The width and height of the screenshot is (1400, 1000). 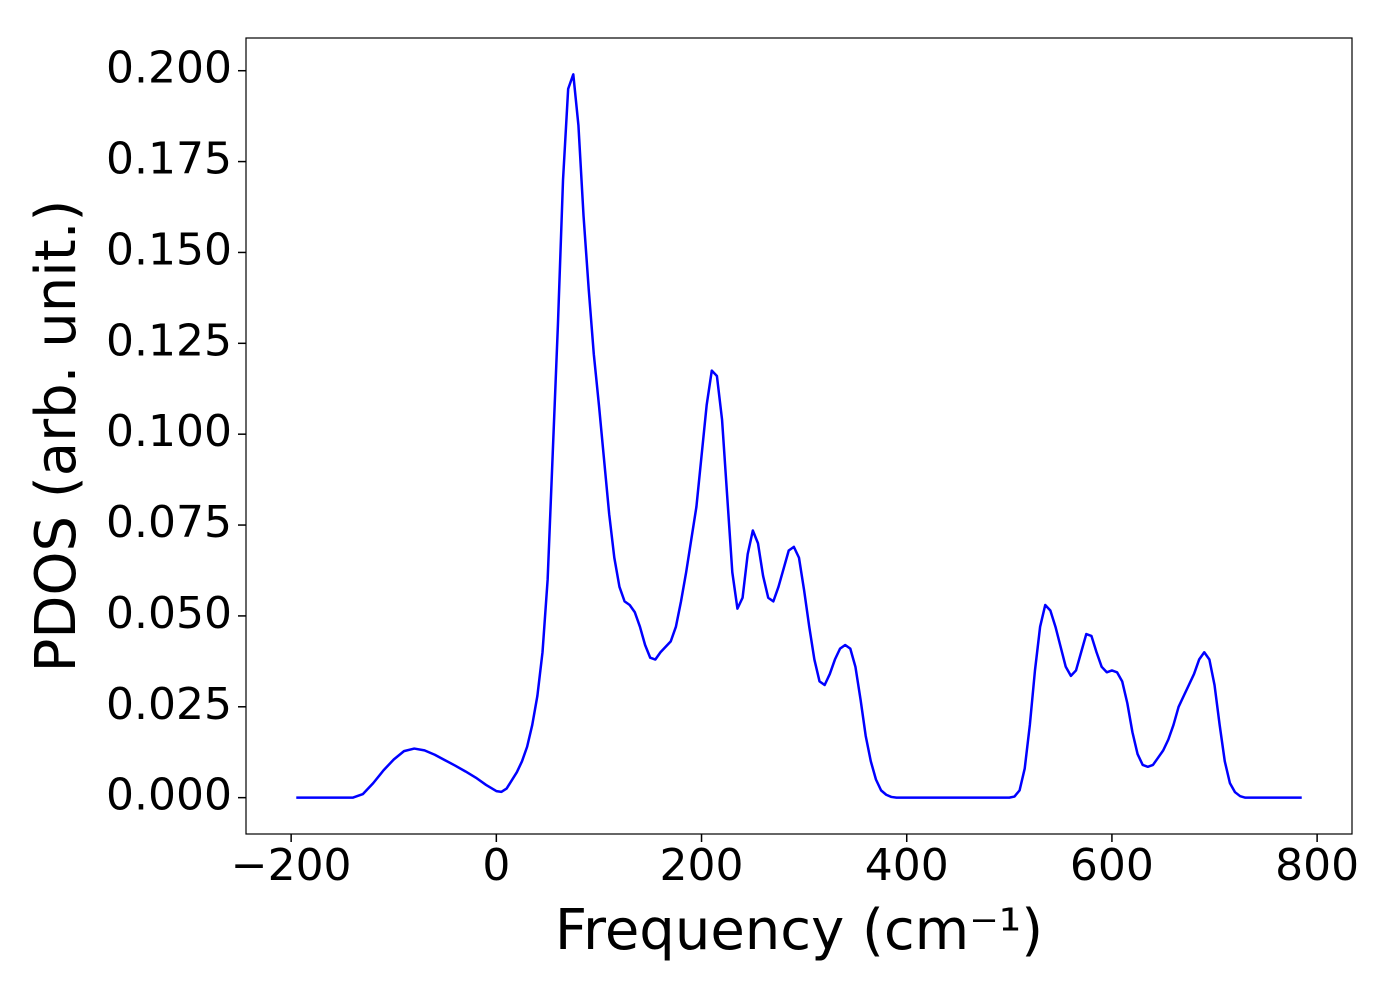 What do you see at coordinates (169, 159) in the screenshot?
I see `y-tick-label: 0.175` at bounding box center [169, 159].